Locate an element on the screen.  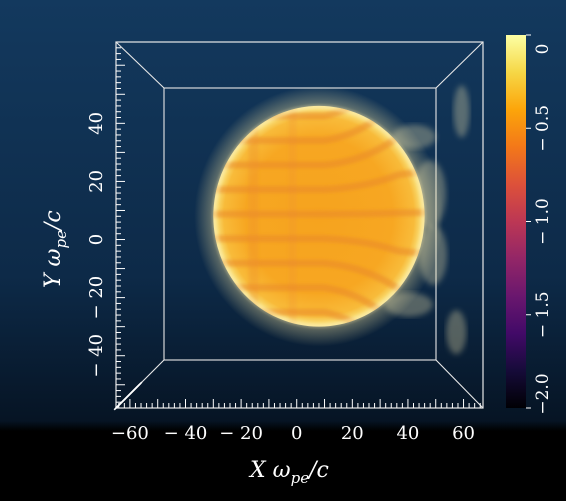
x-tick-label: − 20 is located at coordinates (241, 433).